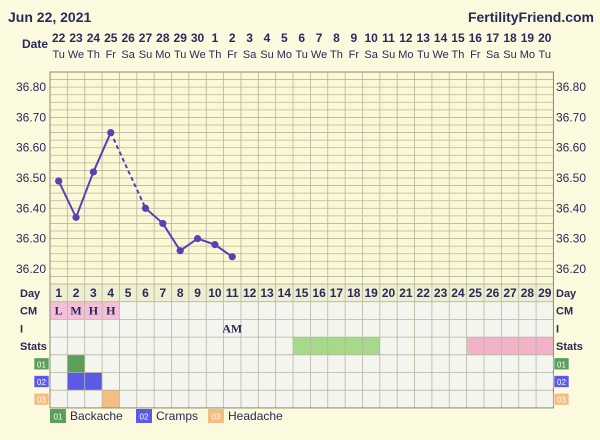  Describe the element at coordinates (423, 55) in the screenshot. I see `weekday-22: Tu` at that location.